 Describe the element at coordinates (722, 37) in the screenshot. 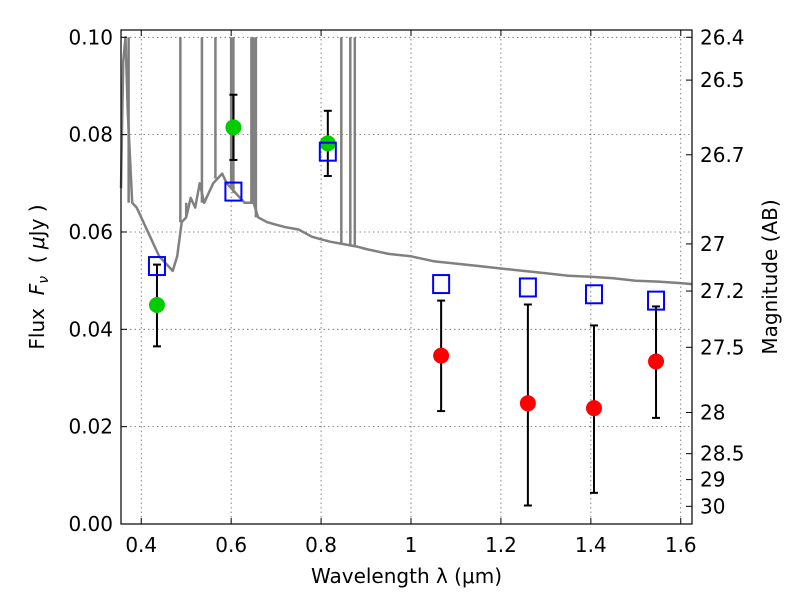

I see `mag-tick-label: 26.4` at that location.